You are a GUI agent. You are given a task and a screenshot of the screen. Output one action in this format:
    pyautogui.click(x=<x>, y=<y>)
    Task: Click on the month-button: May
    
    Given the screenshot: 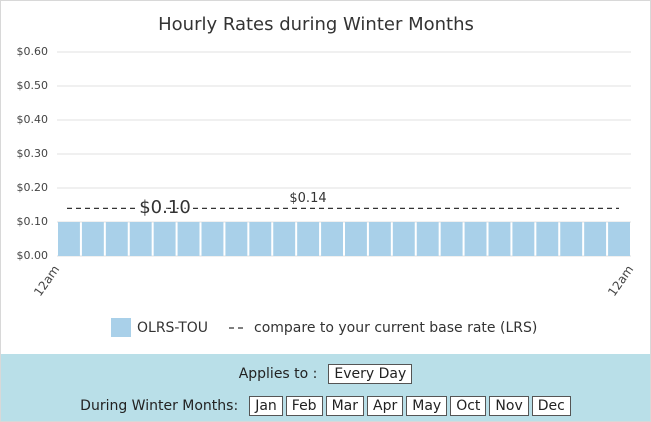 What is the action you would take?
    pyautogui.click(x=427, y=406)
    